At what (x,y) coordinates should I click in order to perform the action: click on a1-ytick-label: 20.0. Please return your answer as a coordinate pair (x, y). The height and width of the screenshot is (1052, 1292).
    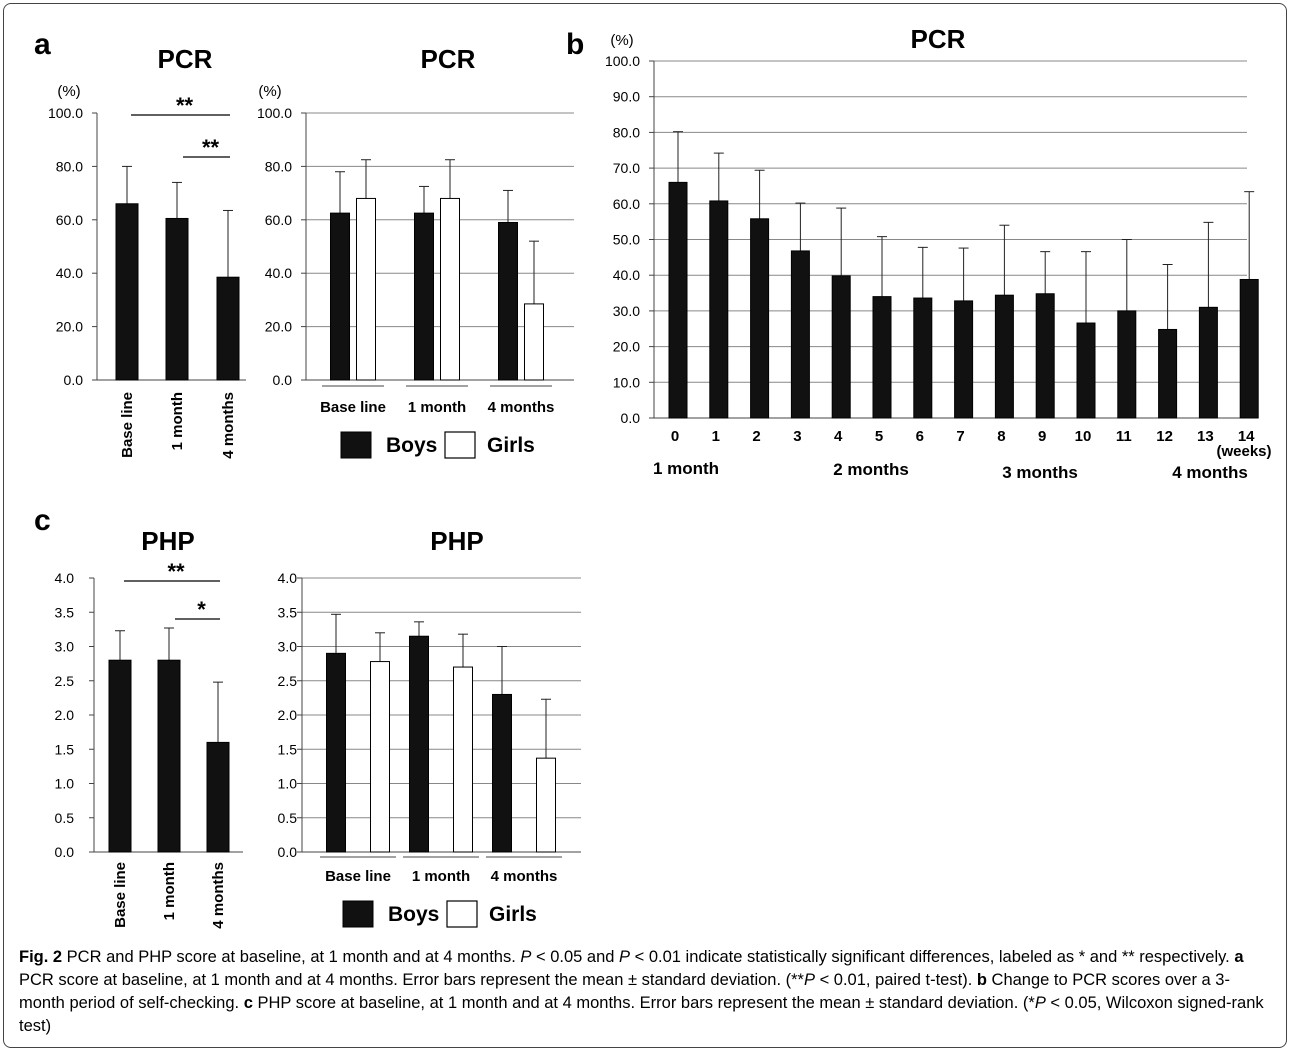
    Looking at the image, I should click on (69, 327).